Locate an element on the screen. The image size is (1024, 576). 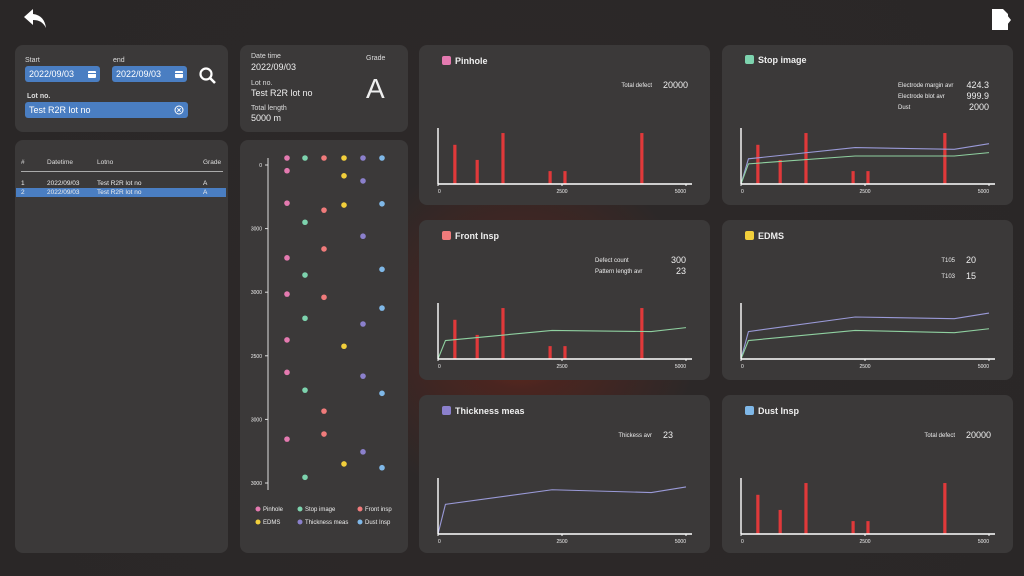
export-icon is located at coordinates (1001, 20).